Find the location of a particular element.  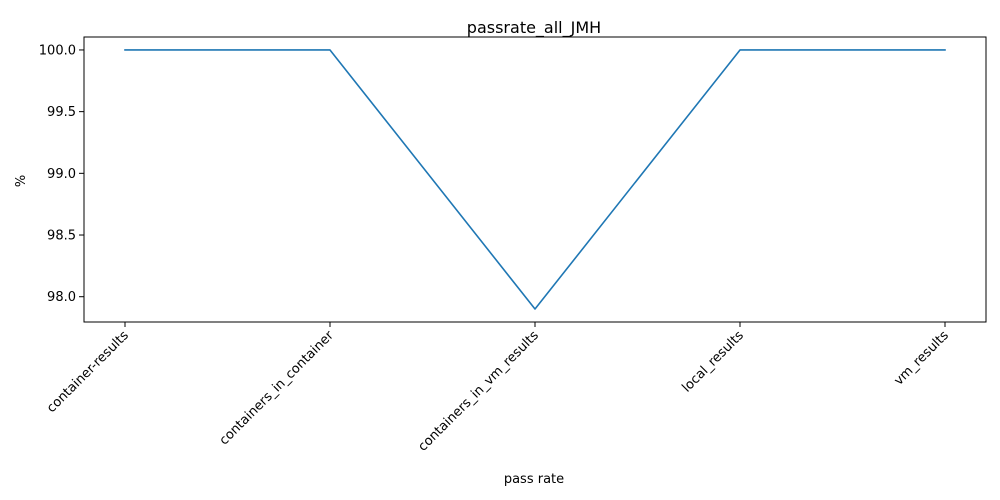

x-tick-label: containers_in_vm_results is located at coordinates (479, 391).